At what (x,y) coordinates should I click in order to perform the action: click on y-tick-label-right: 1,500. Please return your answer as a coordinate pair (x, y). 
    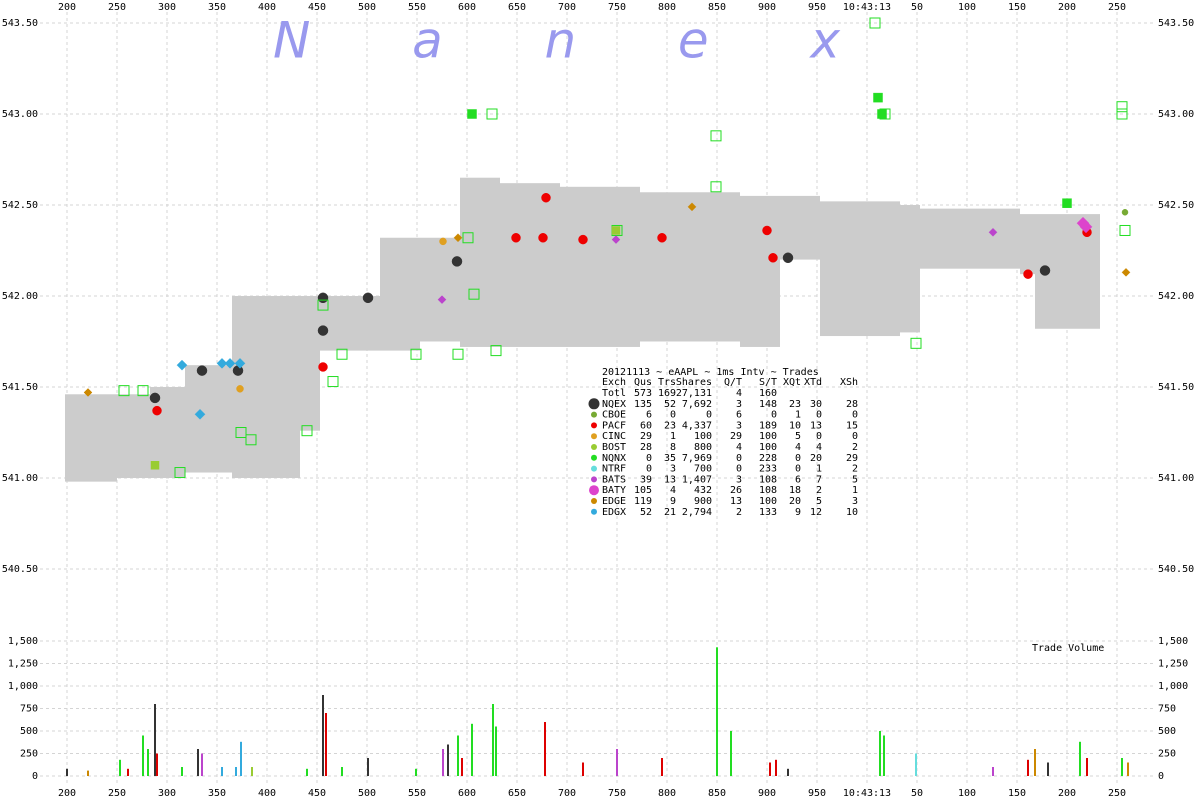
    Looking at the image, I should click on (1173, 641).